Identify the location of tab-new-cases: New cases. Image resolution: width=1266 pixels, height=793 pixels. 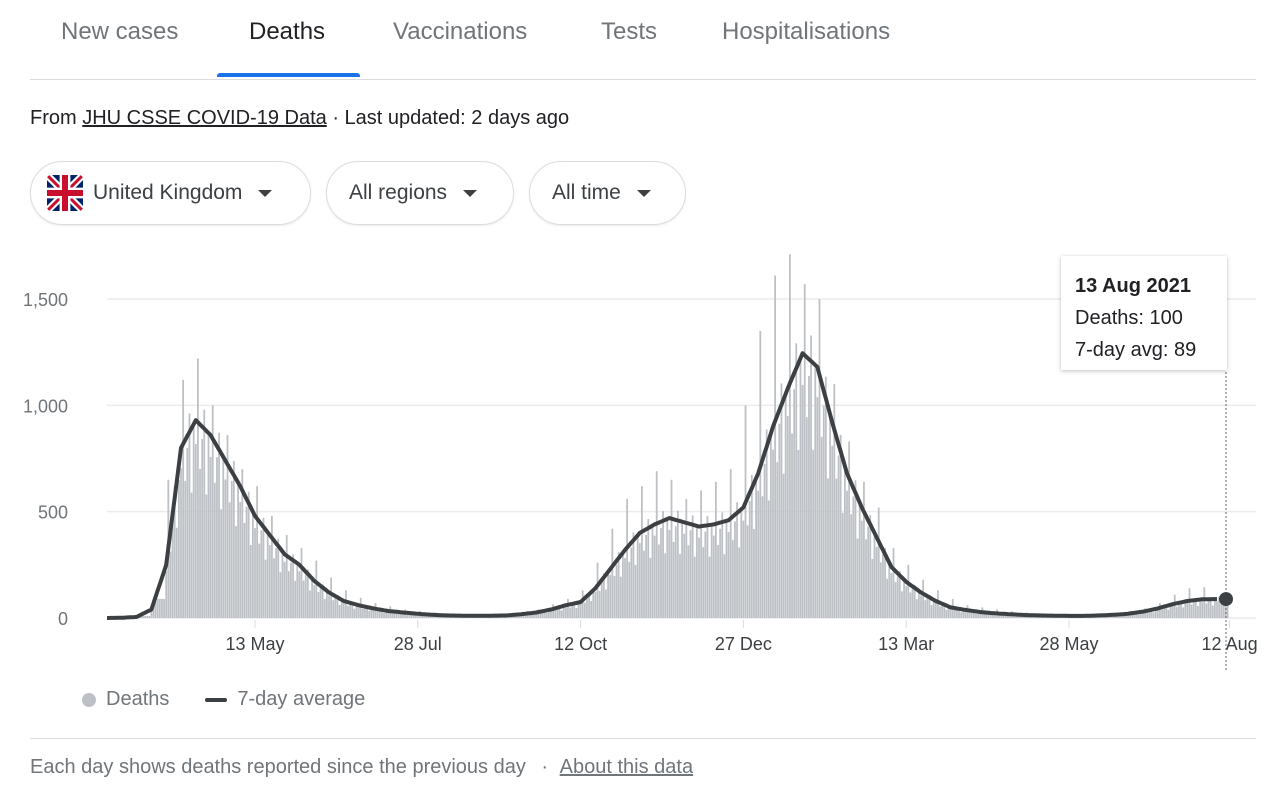
(120, 31).